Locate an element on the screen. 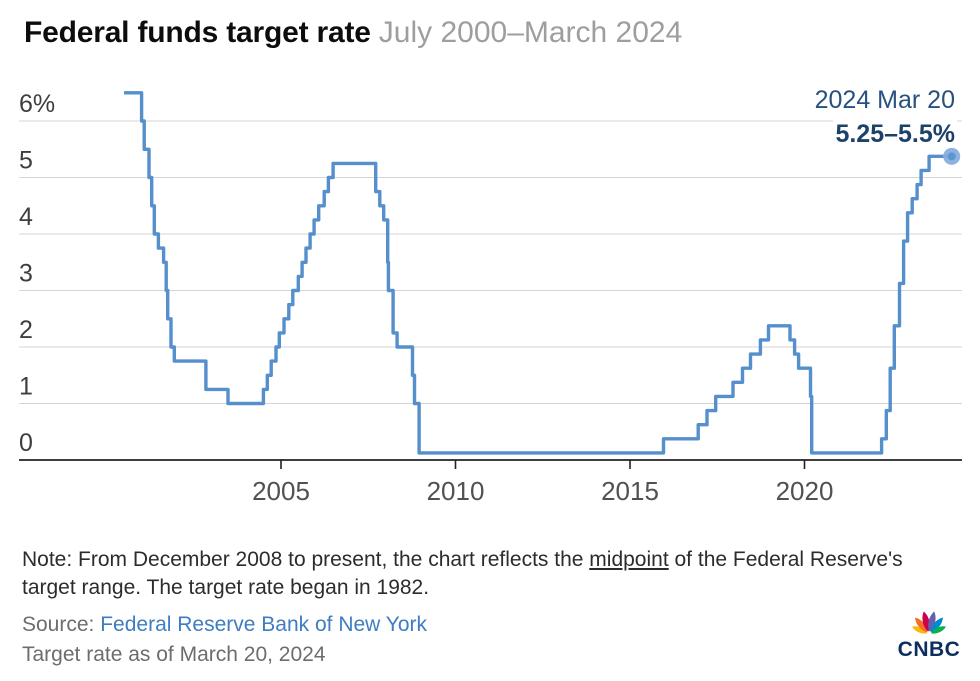 The width and height of the screenshot is (980, 681). endpoint-annotation: 2024 Mar 20 5.25–5.5% is located at coordinates (884, 119).